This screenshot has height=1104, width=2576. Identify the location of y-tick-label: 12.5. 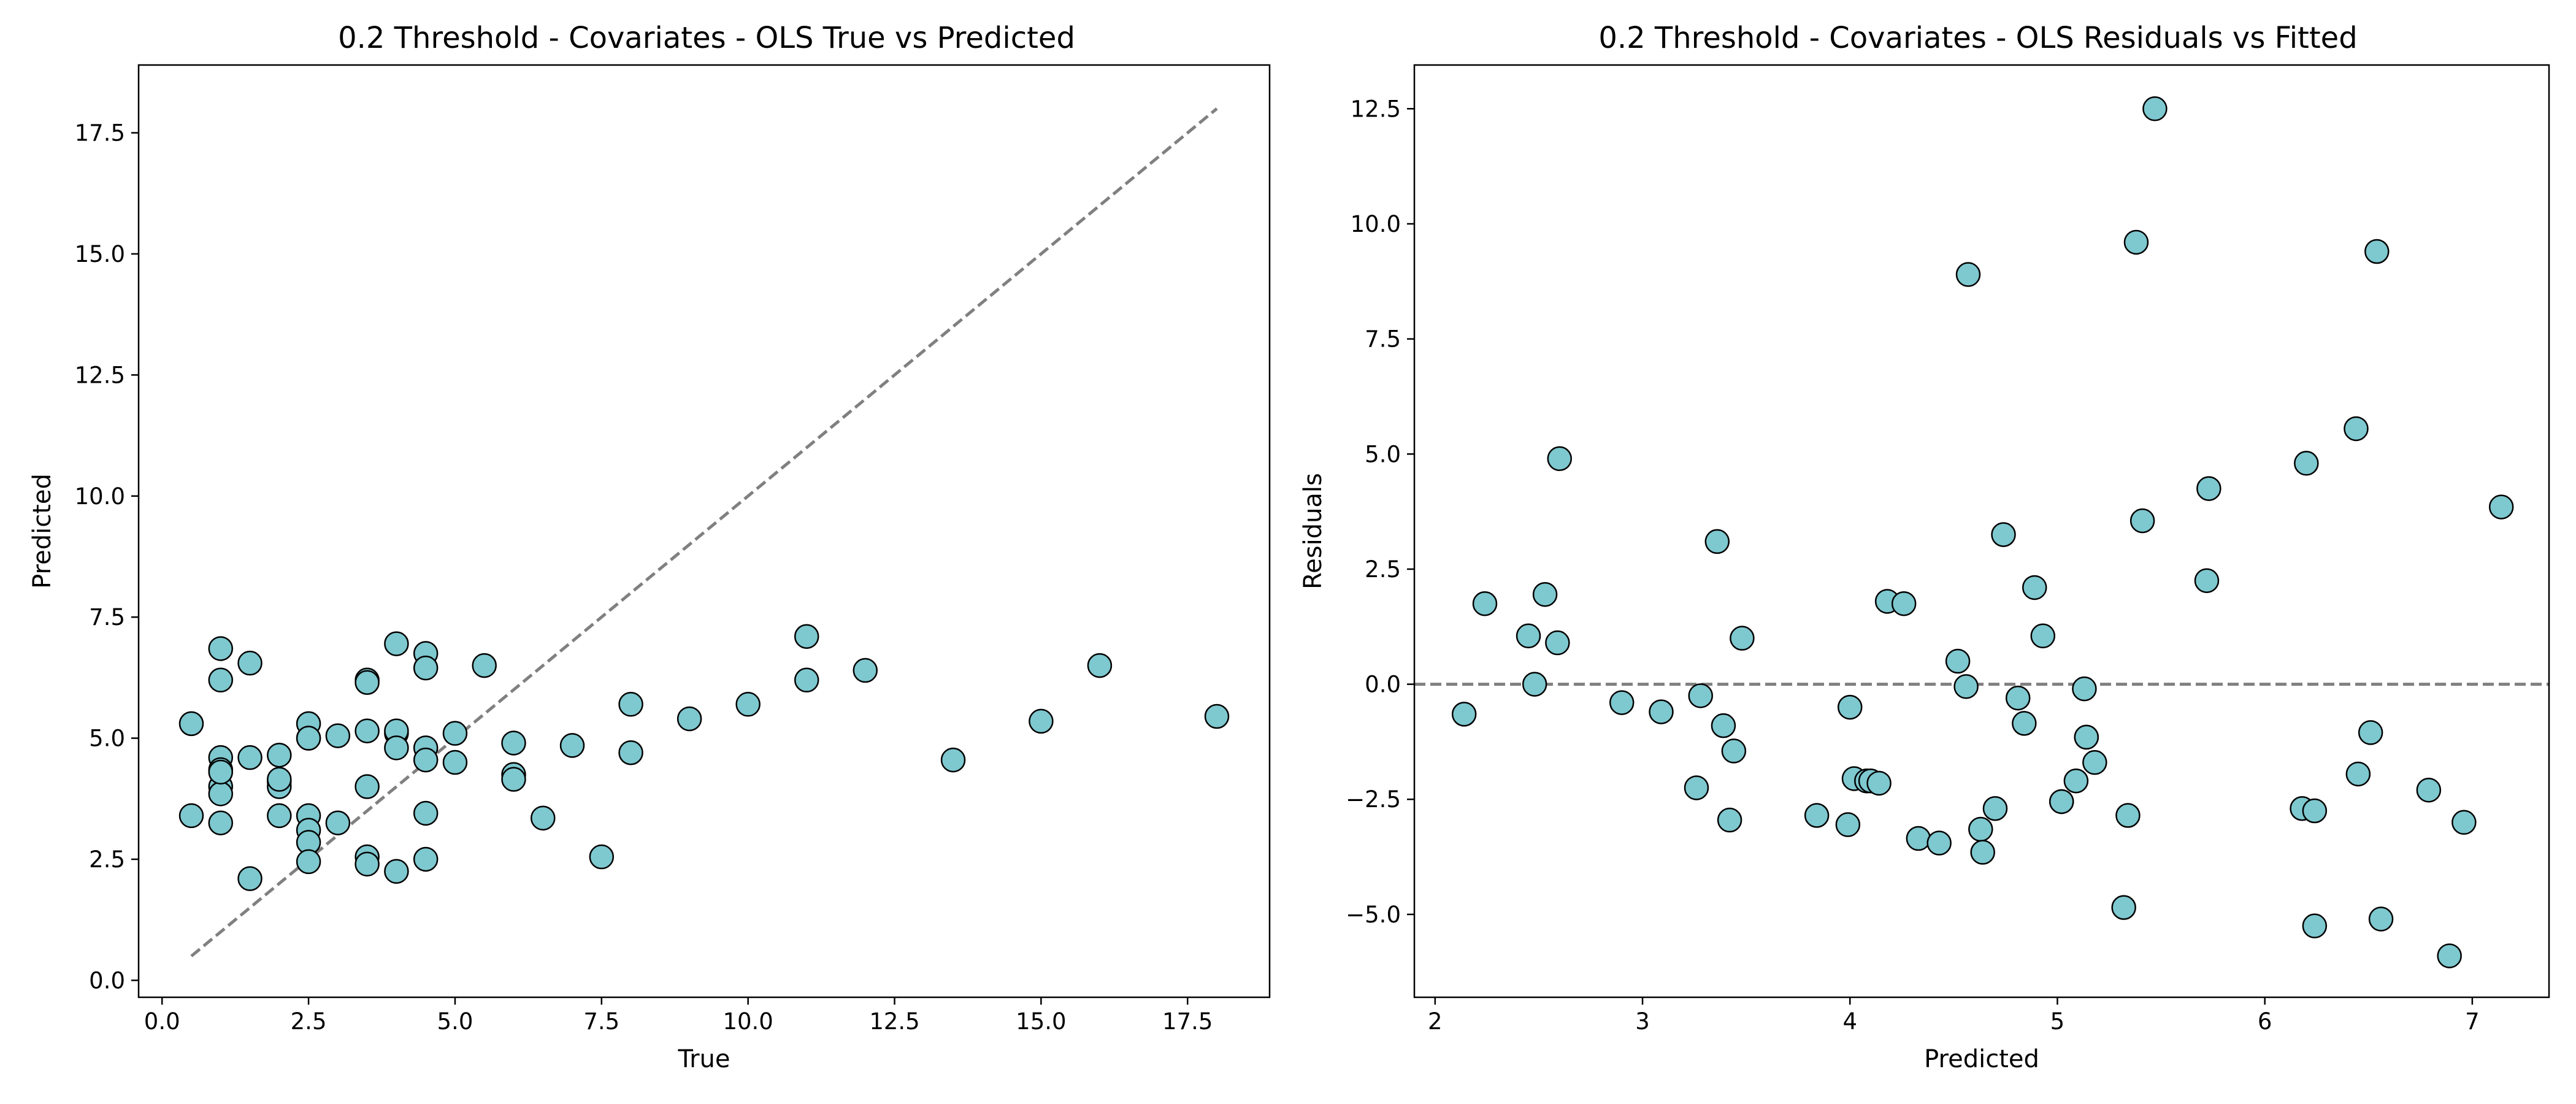
(1376, 109).